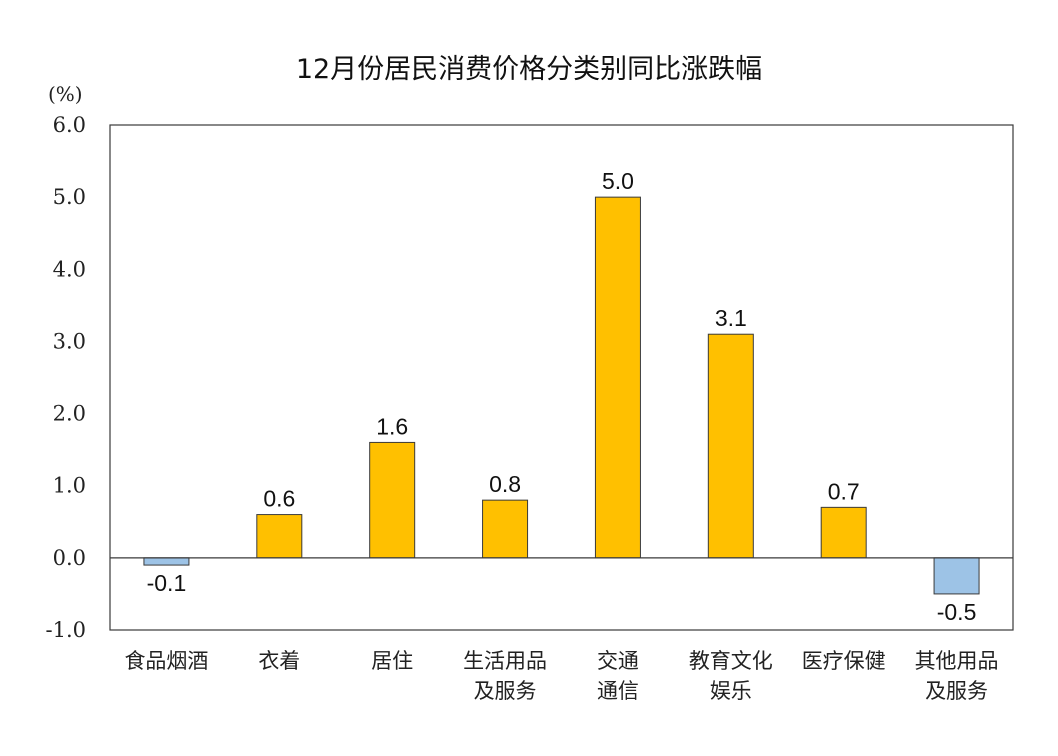  What do you see at coordinates (69, 558) in the screenshot?
I see `y-tick-label: 0.0` at bounding box center [69, 558].